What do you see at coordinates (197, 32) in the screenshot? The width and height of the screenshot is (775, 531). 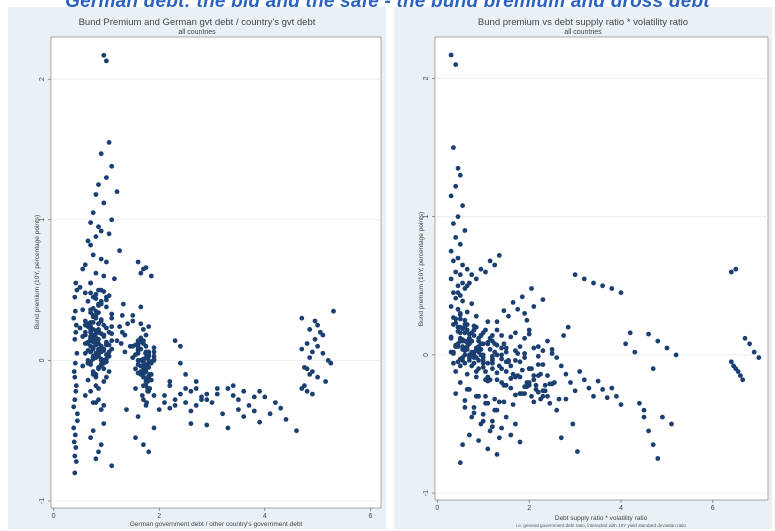 I see `chart-subtitle: all countries` at bounding box center [197, 32].